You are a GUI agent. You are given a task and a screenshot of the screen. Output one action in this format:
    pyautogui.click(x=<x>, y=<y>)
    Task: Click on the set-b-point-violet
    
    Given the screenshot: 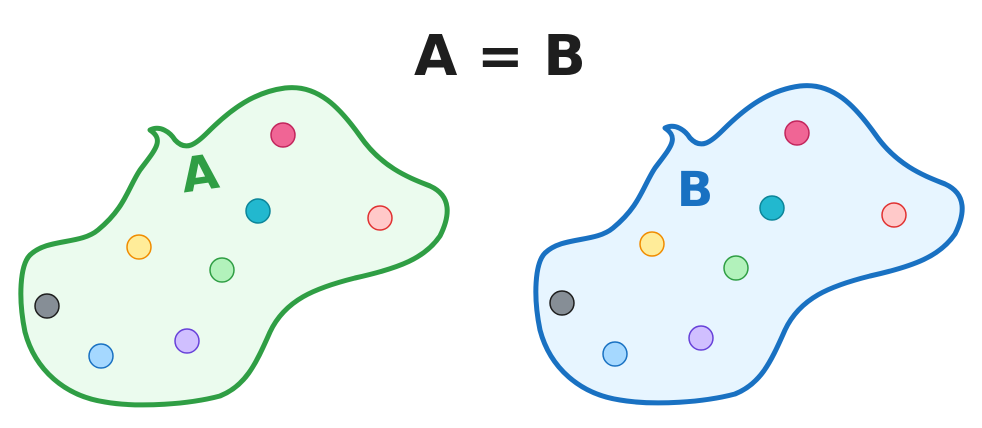 What is the action you would take?
    pyautogui.click(x=701, y=338)
    